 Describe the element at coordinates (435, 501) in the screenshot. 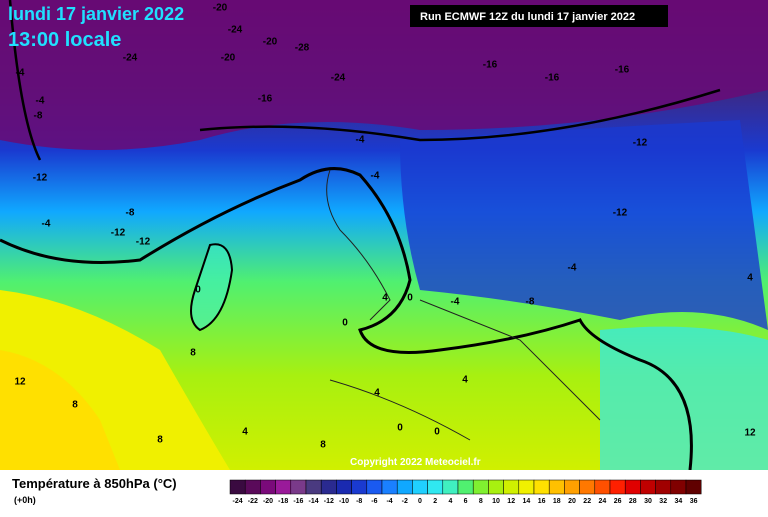

I see `legend-tick: 2` at that location.